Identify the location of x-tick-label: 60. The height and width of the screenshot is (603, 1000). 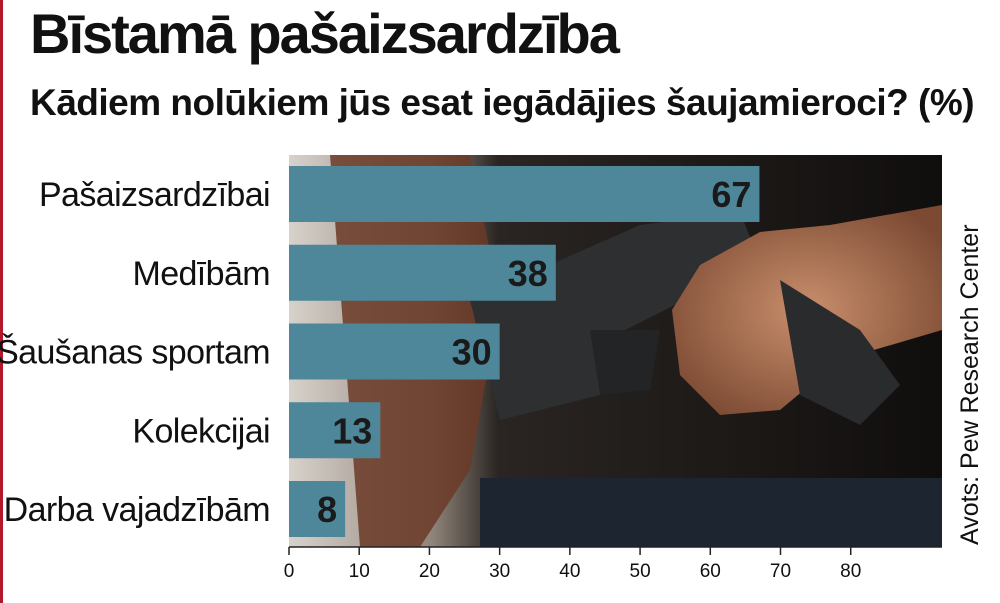
(710, 571).